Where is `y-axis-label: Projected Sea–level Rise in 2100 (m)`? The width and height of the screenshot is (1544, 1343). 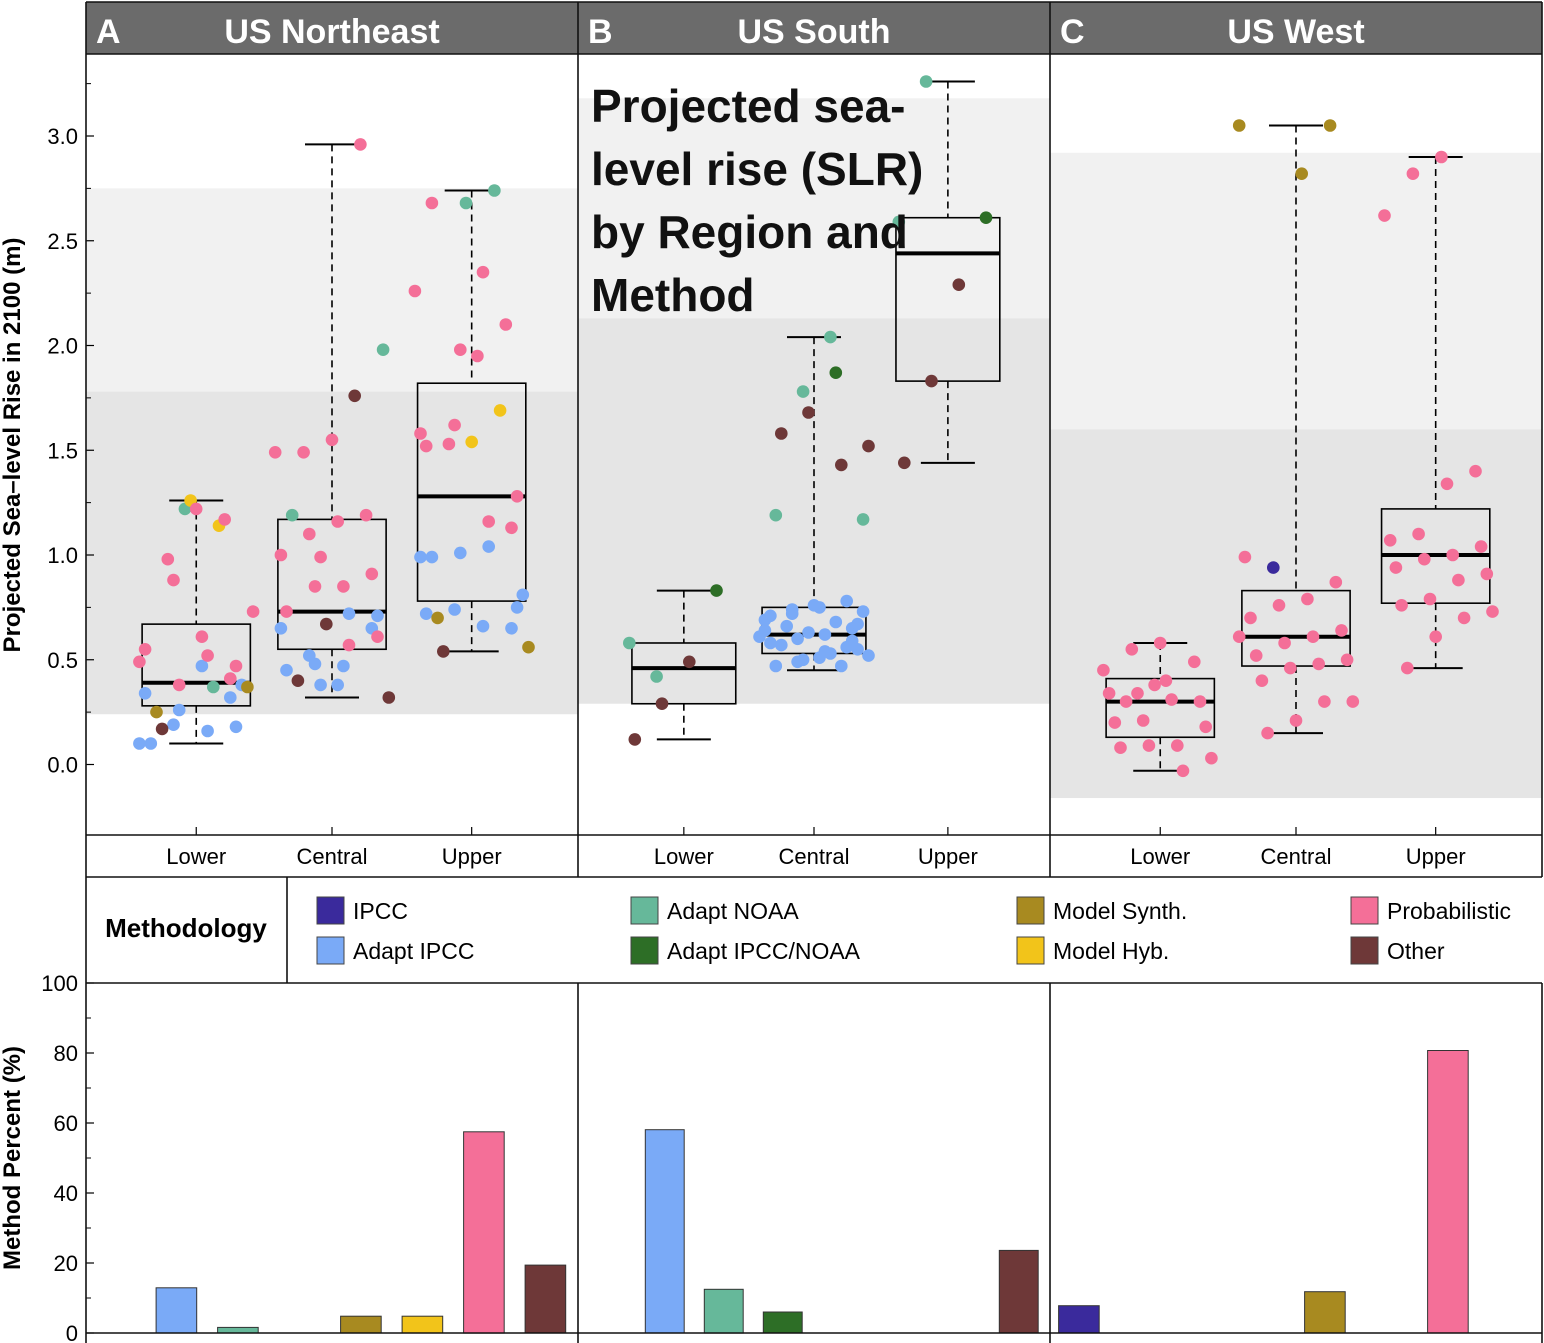 y-axis-label: Projected Sea–level Rise in 2100 (m) is located at coordinates (13, 445).